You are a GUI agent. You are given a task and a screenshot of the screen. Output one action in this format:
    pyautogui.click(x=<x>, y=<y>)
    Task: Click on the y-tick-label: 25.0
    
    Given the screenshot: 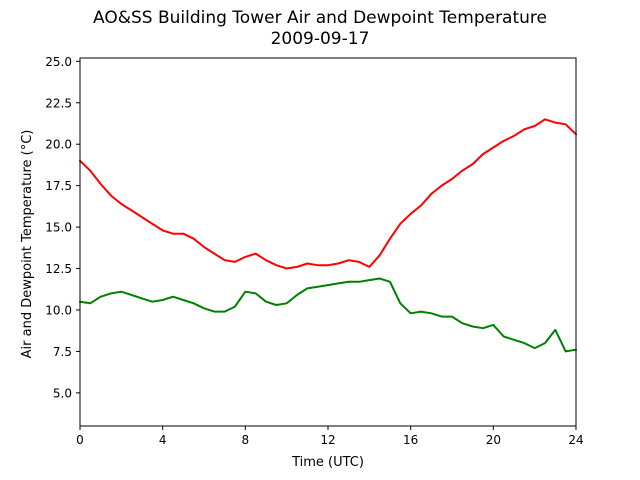 What is the action you would take?
    pyautogui.click(x=58, y=62)
    